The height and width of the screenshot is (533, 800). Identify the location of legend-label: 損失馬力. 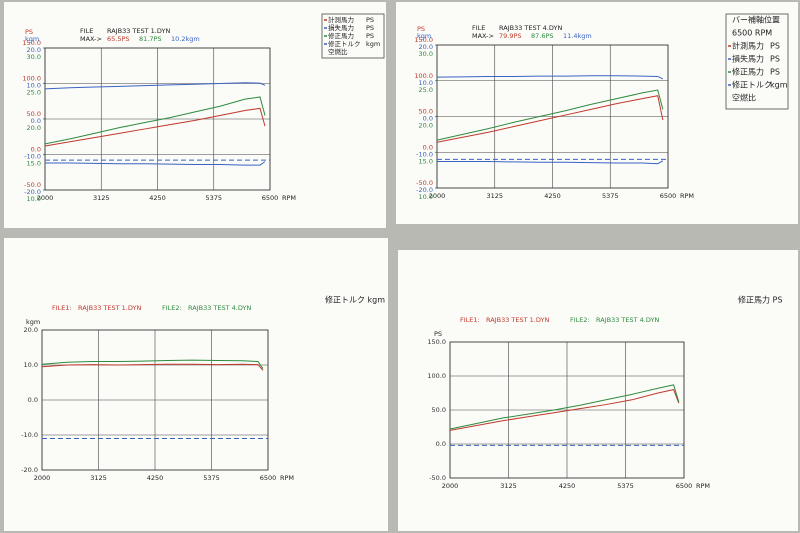
(748, 59).